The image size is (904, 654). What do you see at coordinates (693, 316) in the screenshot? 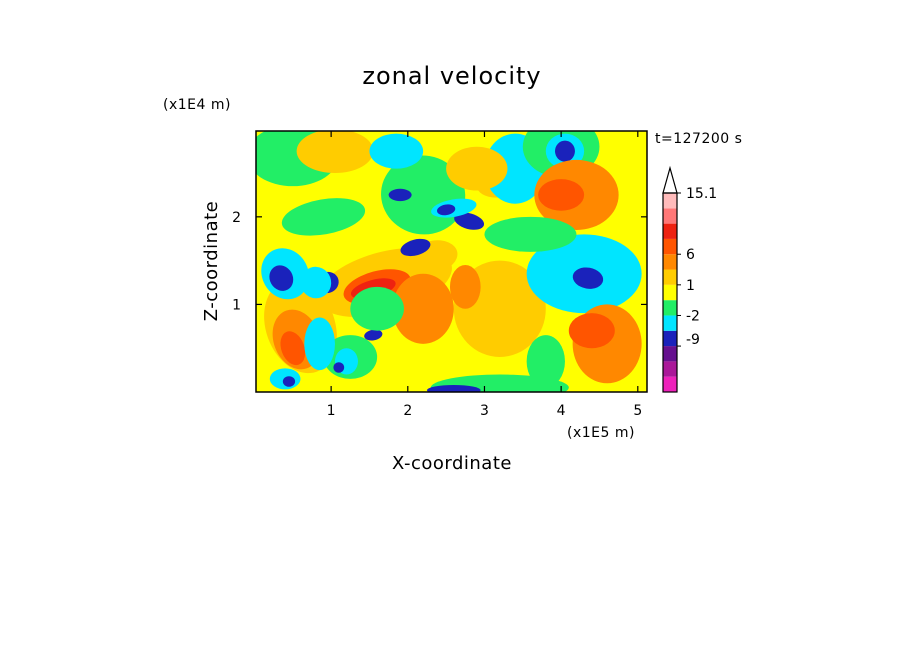
I see `colorbar-label: -2` at bounding box center [693, 316].